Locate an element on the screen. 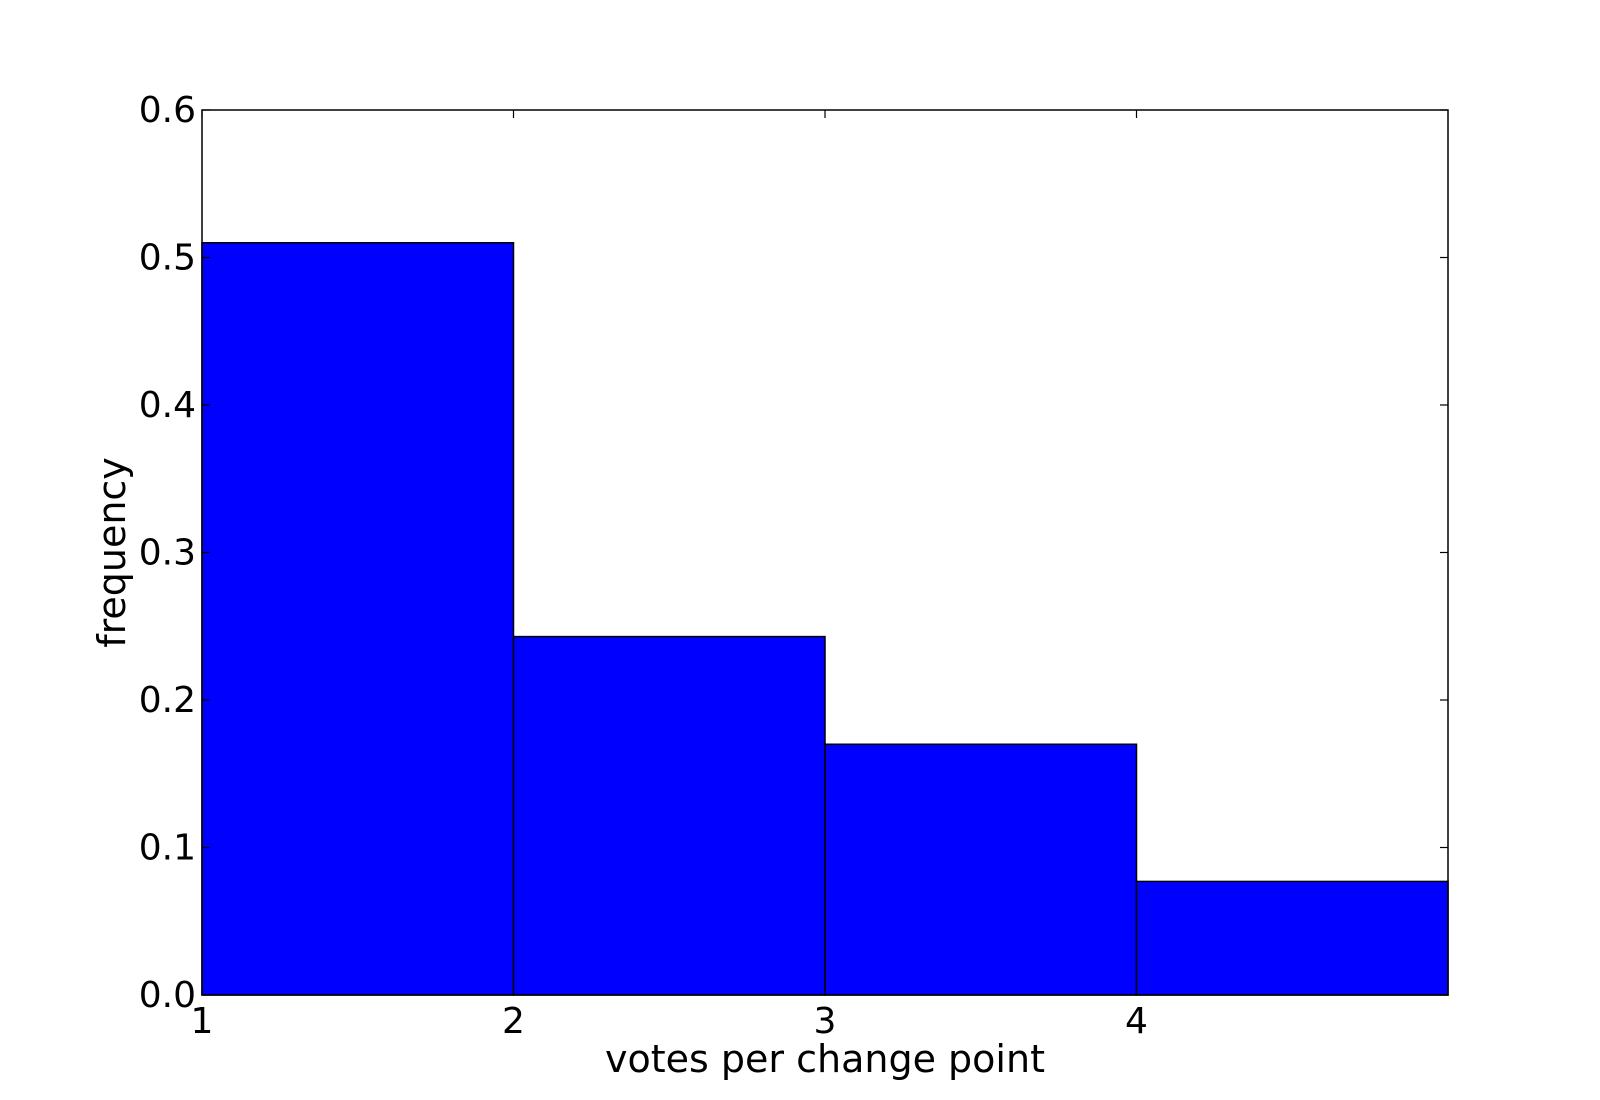  y-axis-label: frequency is located at coordinates (112, 552).